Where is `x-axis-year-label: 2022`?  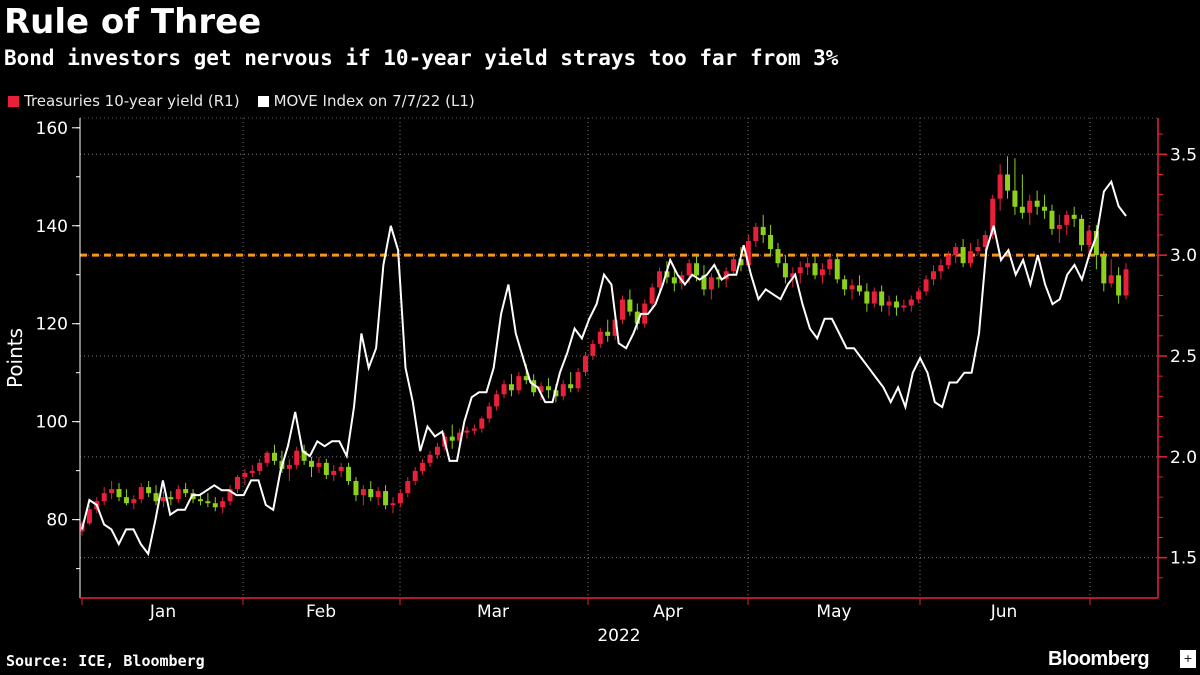
x-axis-year-label: 2022 is located at coordinates (618, 636).